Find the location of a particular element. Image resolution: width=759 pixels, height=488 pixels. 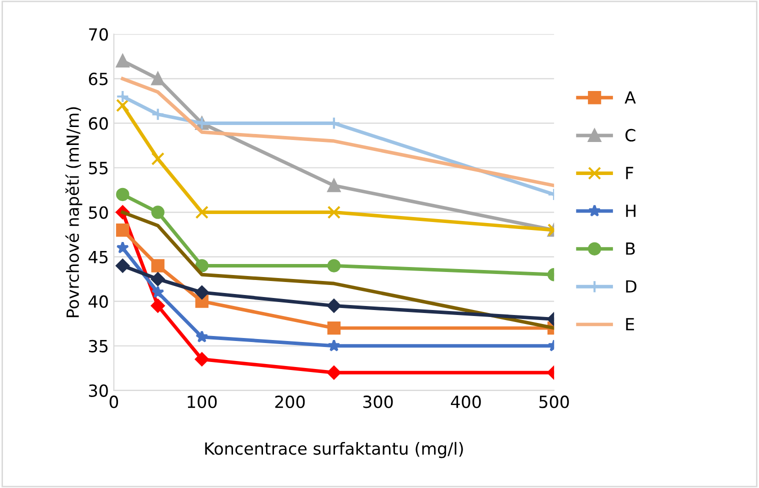

legend-label: A is located at coordinates (630, 97).